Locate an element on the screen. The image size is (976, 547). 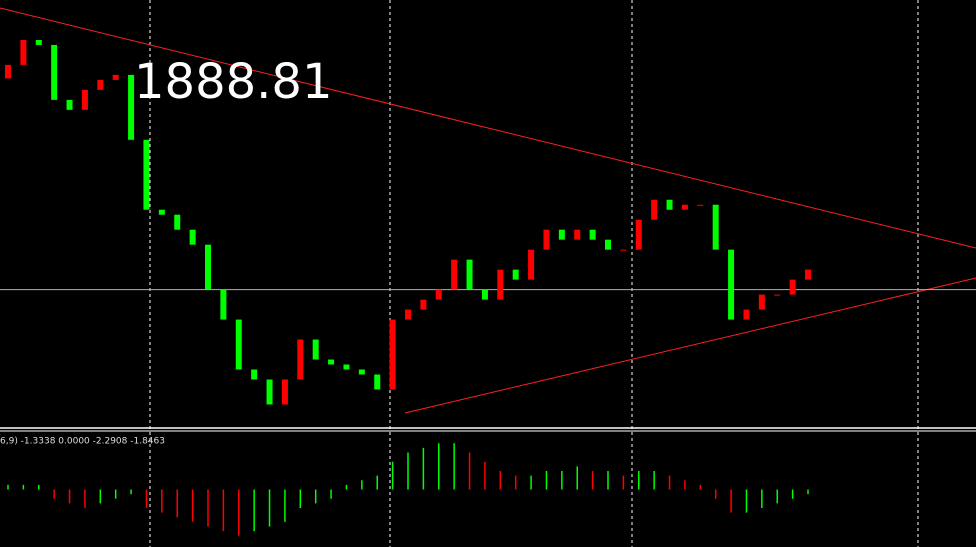
price-label: 1888.81 is located at coordinates (233, 82).